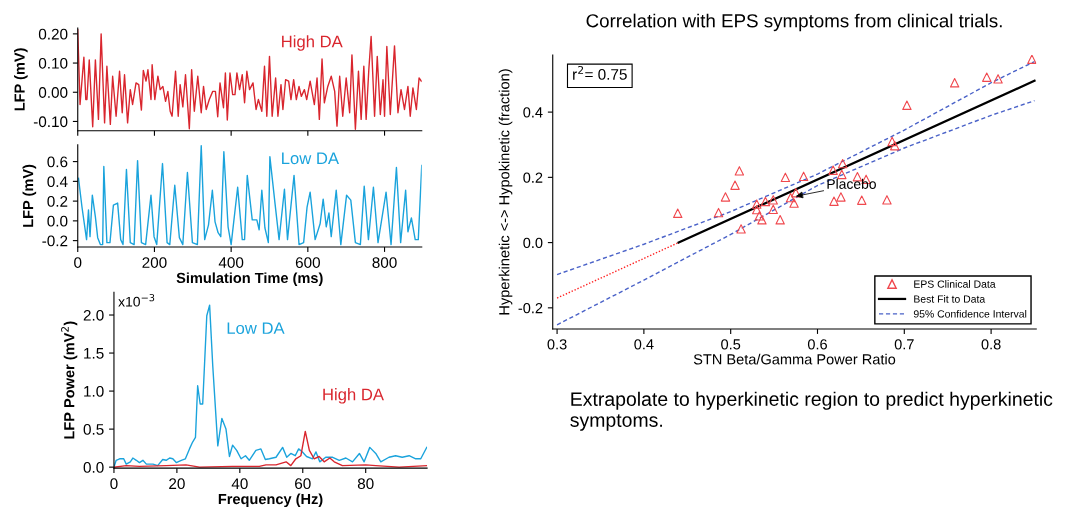 Image resolution: width=1065 pixels, height=519 pixels. What do you see at coordinates (557, 344) in the screenshot?
I see `x-tick-label: 0.3` at bounding box center [557, 344].